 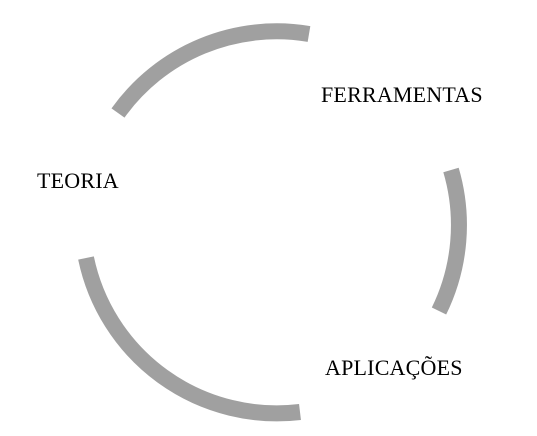 What do you see at coordinates (78, 180) in the screenshot?
I see `node-label-teoria: TEORIA` at bounding box center [78, 180].